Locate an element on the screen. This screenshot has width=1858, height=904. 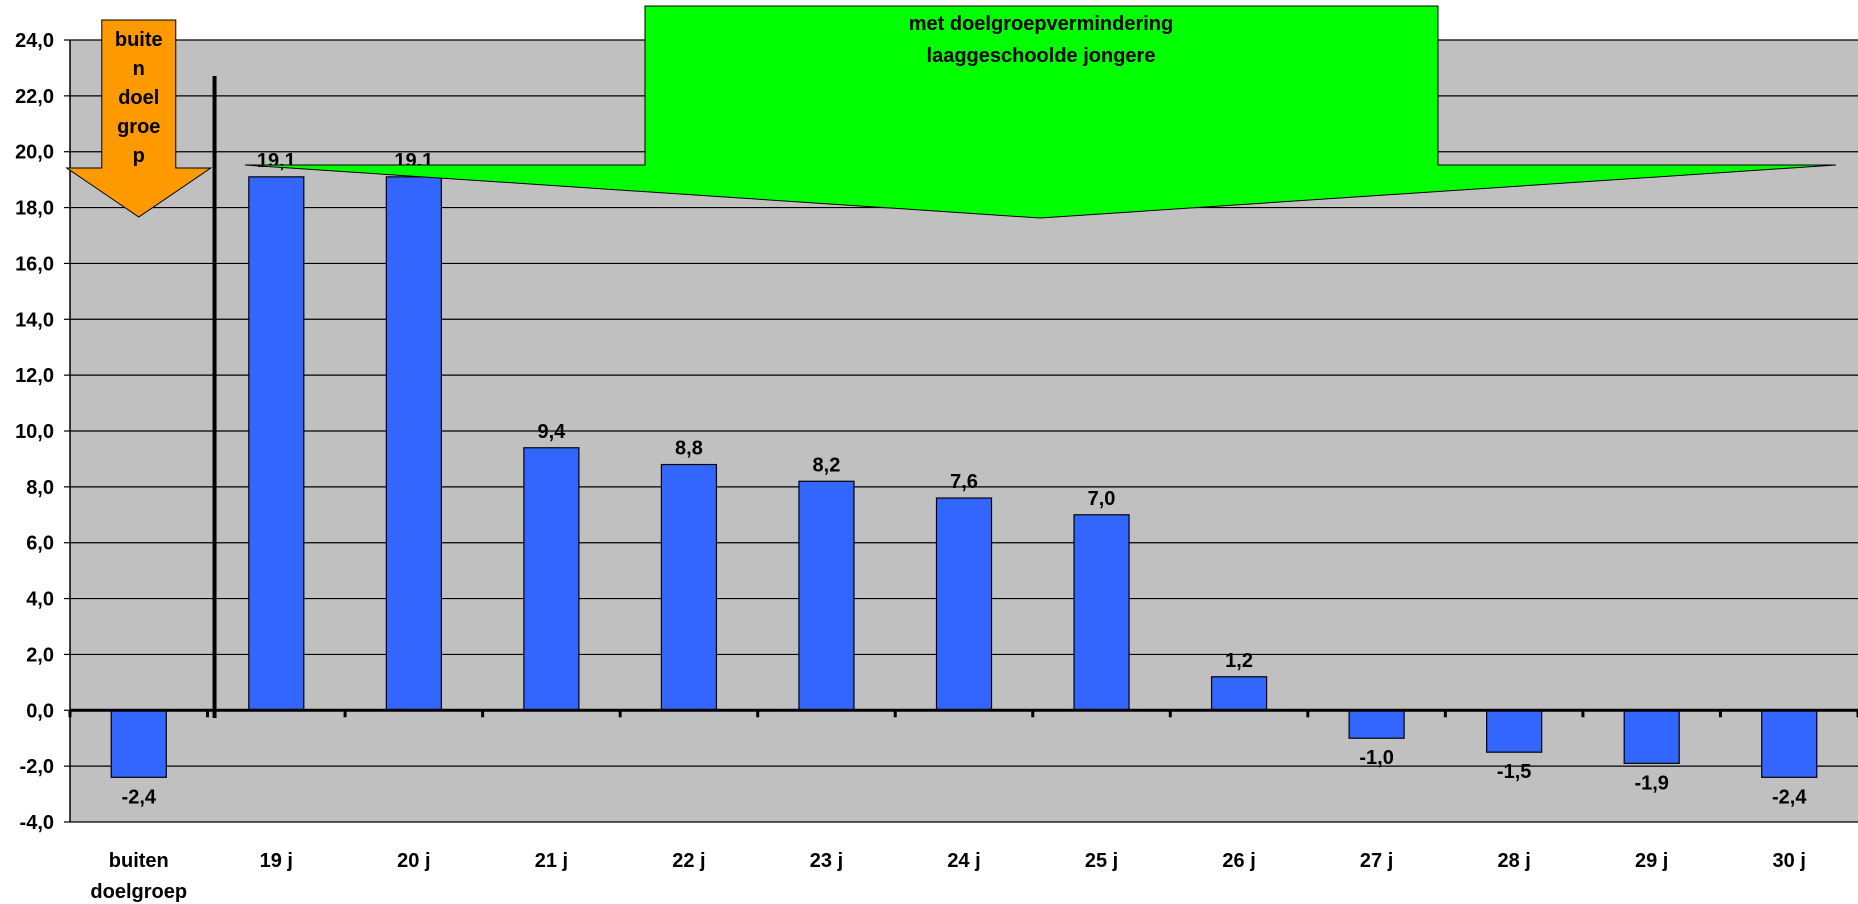
data-label: 8,2 is located at coordinates (827, 465).